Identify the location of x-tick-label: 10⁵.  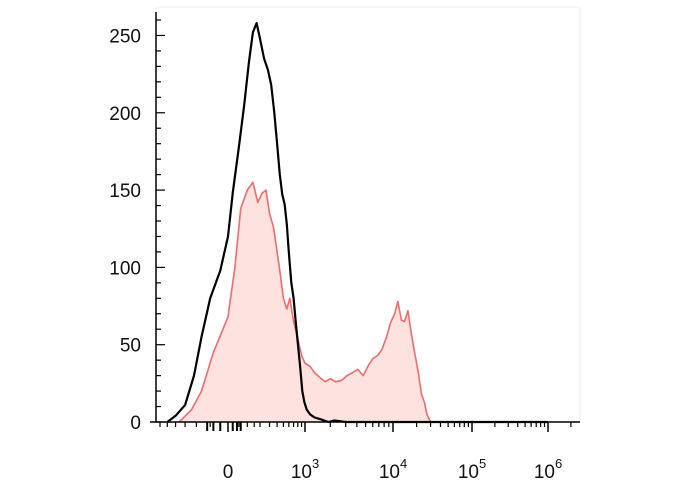
(472, 469).